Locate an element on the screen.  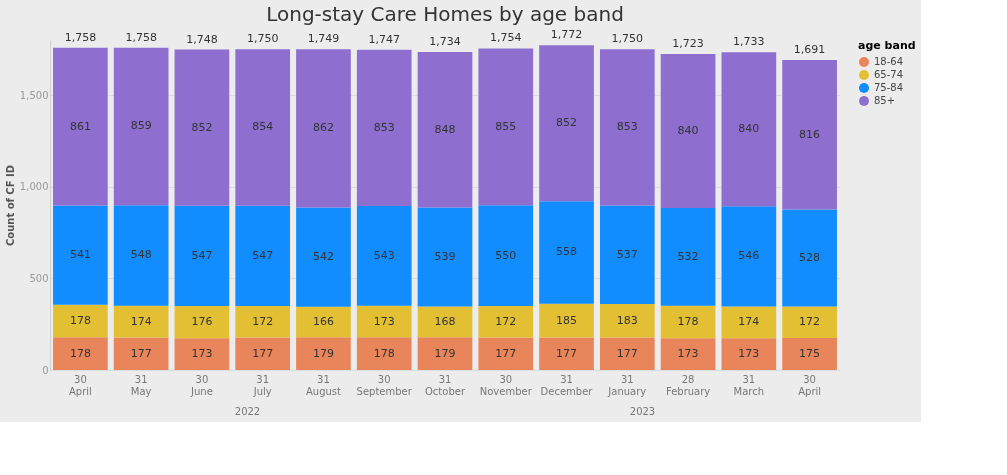
data-label: 558 is located at coordinates (567, 252).